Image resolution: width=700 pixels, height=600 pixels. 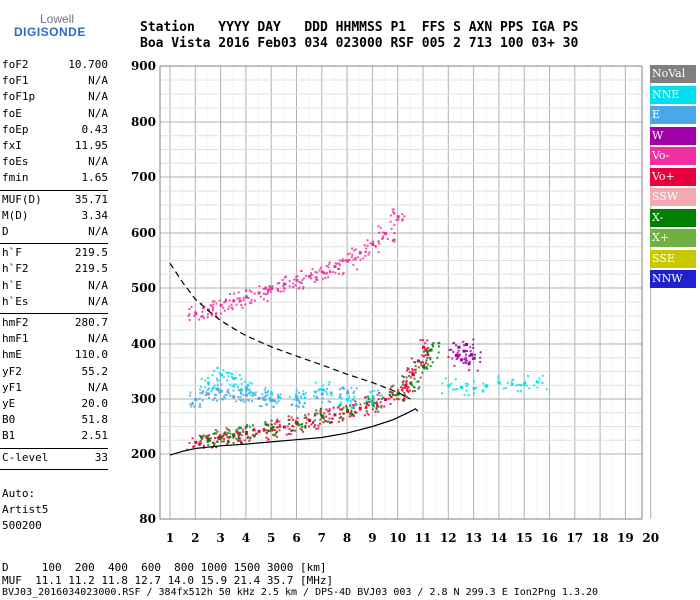 What do you see at coordinates (55, 459) in the screenshot?
I see `param-row: C-level 33` at bounding box center [55, 459].